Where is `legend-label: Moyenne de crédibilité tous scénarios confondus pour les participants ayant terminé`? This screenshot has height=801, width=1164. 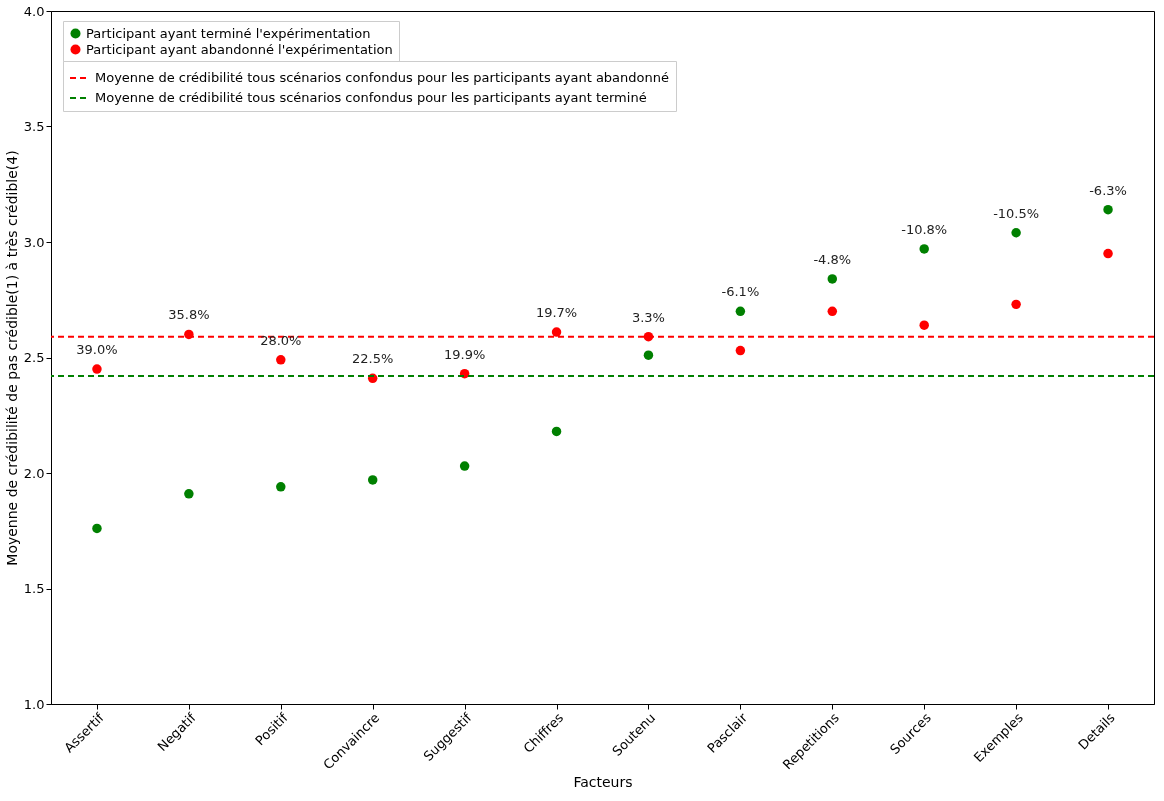 legend-label: Moyenne de crédibilité tous scénarios confondus pour les participants ayant terminé is located at coordinates (371, 97).